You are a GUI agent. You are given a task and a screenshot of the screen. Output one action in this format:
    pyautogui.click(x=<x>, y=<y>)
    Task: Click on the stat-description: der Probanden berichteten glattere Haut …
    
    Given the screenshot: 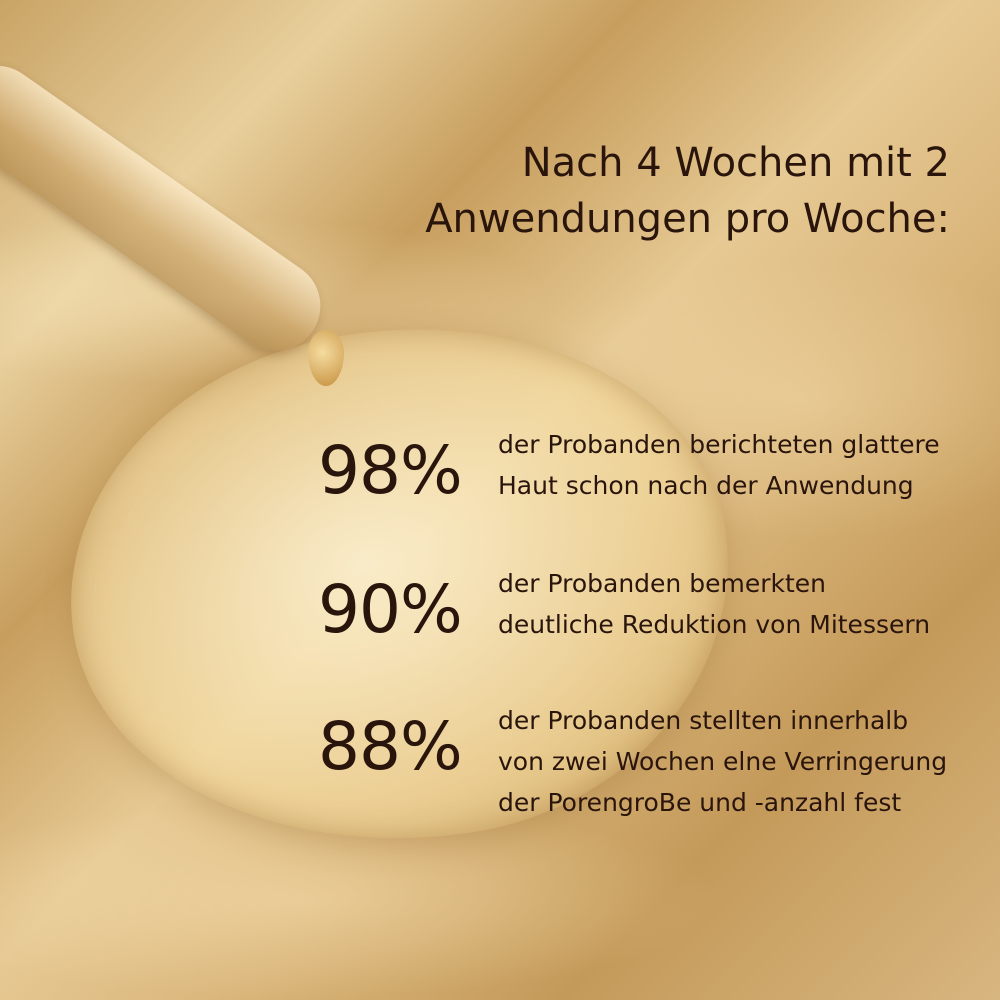 What is the action you would take?
    pyautogui.click(x=719, y=465)
    